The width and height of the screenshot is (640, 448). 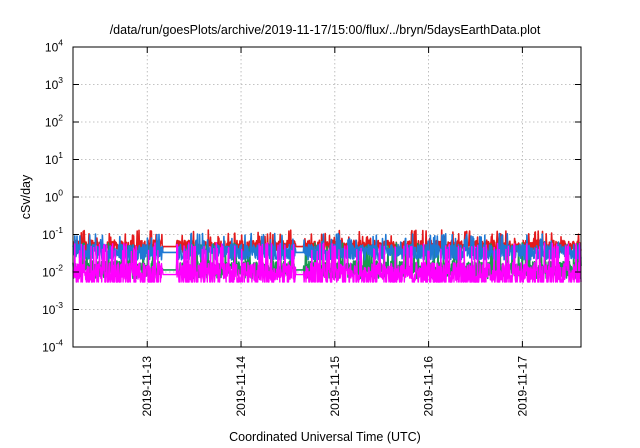 I want to click on x-tick-label: 2019-11-16, so click(x=429, y=386).